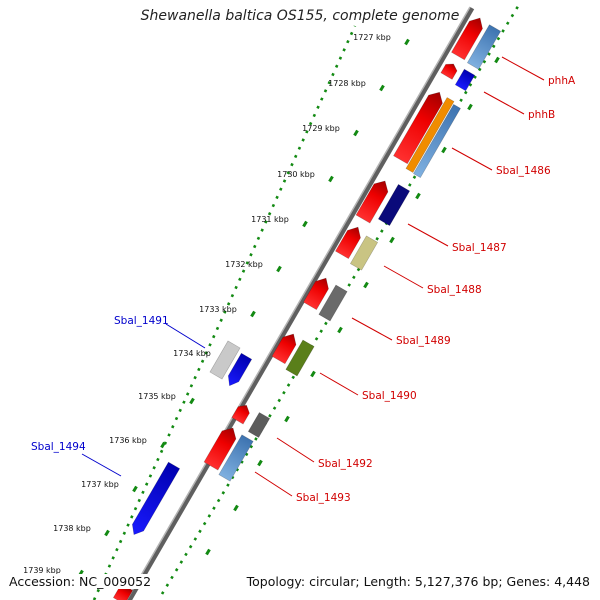 Image resolution: width=600 pixels, height=600 pixels. I want to click on gene-Sbal_1489-product-shape, so click(333, 303).